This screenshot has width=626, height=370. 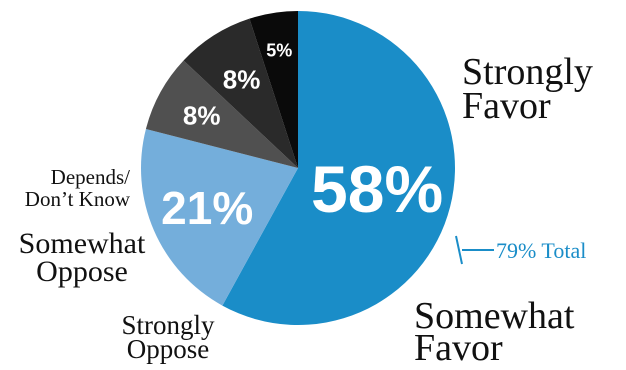 What do you see at coordinates (541, 250) in the screenshot?
I see `total-annotation-text: 79% Total` at bounding box center [541, 250].